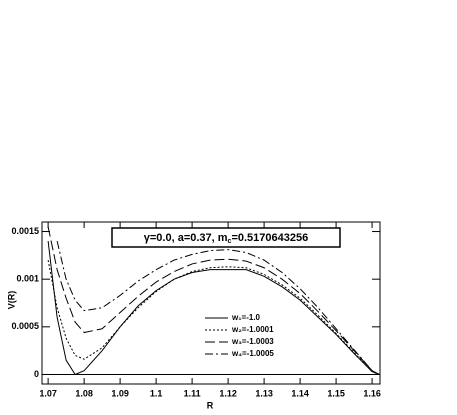 The height and width of the screenshot is (415, 457). I want to click on legend-label: w₁=-1.0, so click(246, 317).